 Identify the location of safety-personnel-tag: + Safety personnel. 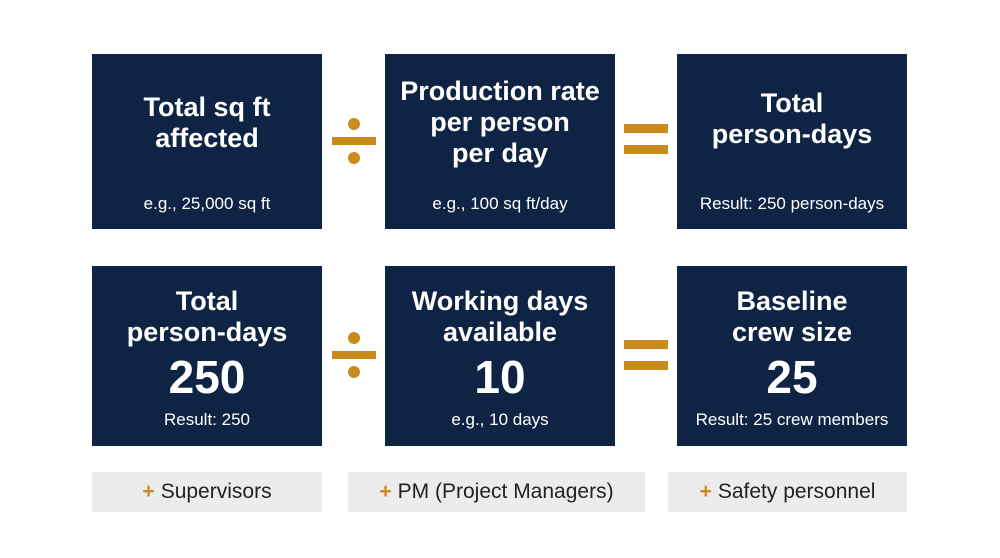
(787, 492).